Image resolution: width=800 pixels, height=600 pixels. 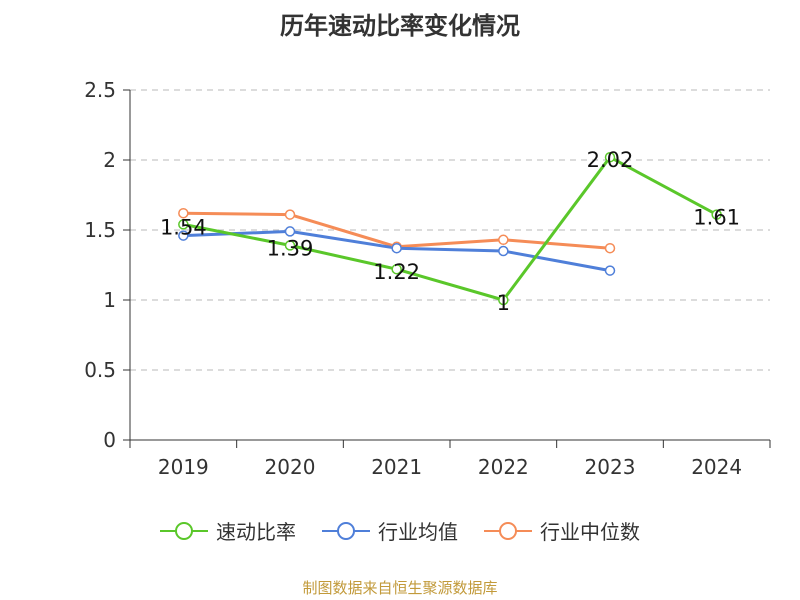 I want to click on y-tick-label: 2.5, so click(x=100, y=90).